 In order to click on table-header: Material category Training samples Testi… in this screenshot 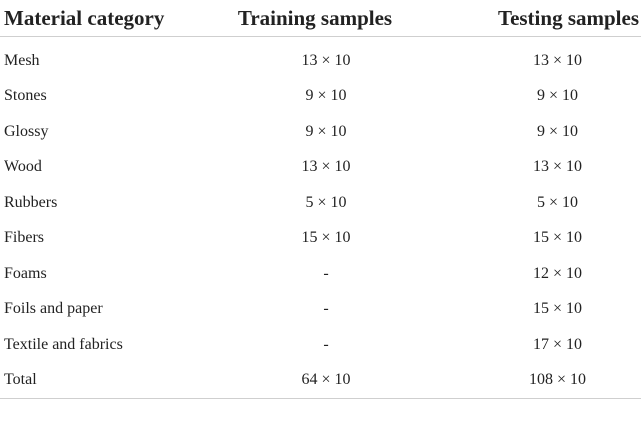, I will do `click(320, 18)`.